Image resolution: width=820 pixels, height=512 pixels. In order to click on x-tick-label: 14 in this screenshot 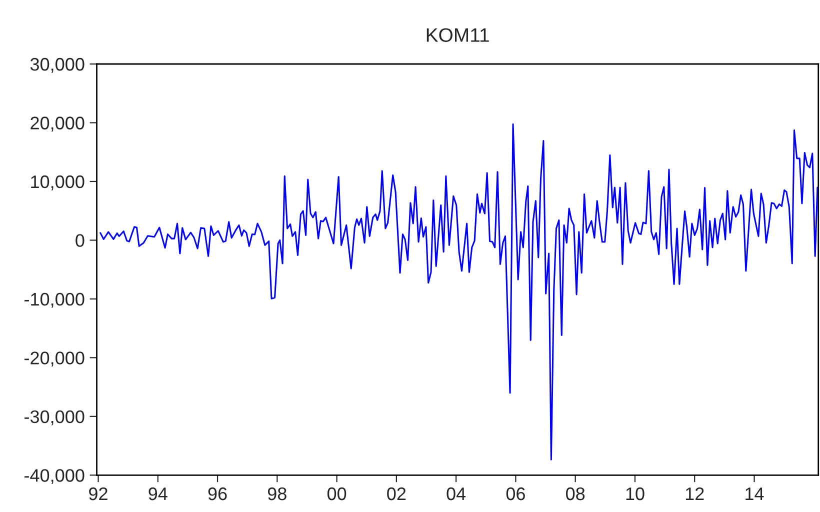, I will do `click(755, 494)`.